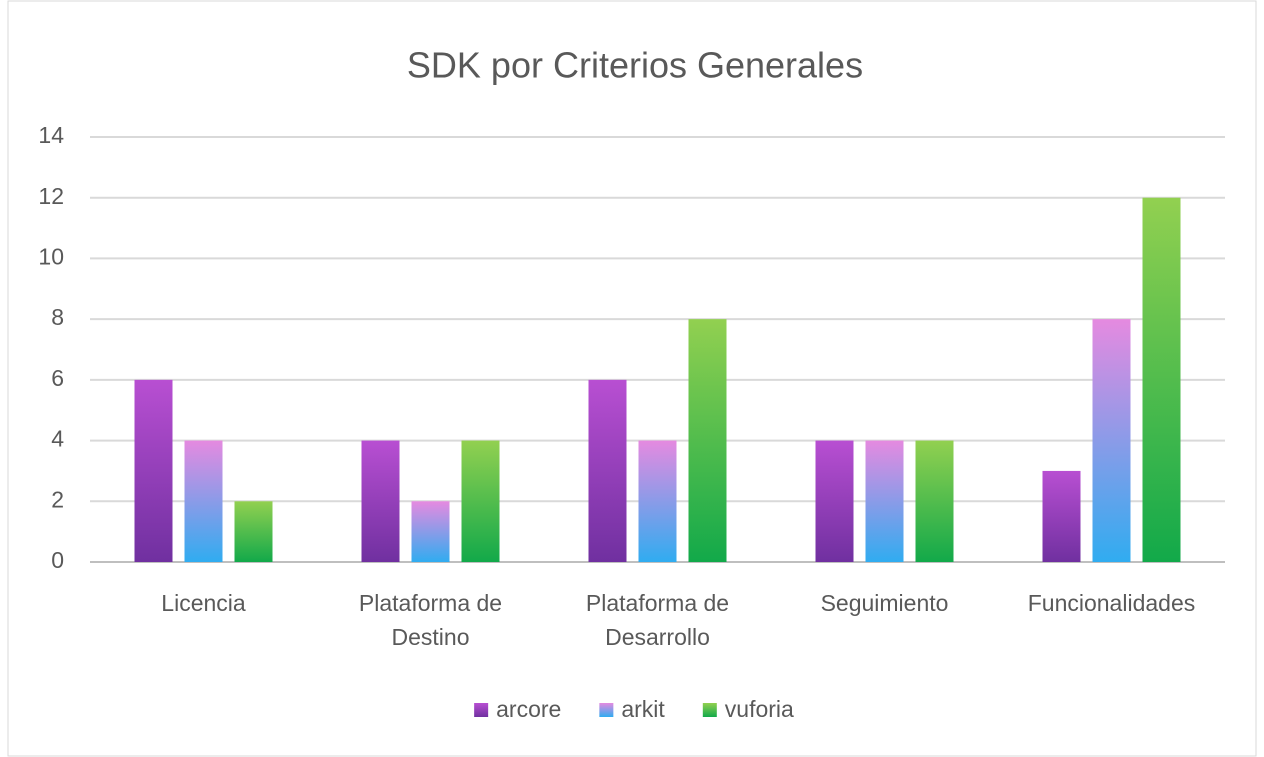 Image resolution: width=1264 pixels, height=757 pixels. Describe the element at coordinates (57, 560) in the screenshot. I see `y-tick-label: 0` at that location.